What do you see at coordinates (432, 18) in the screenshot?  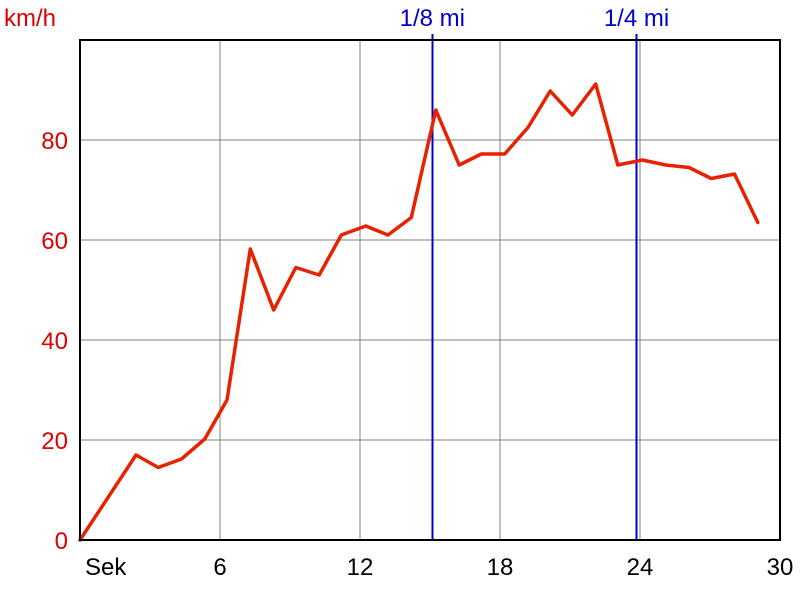 I see `marker-label: 1/8 mi` at bounding box center [432, 18].